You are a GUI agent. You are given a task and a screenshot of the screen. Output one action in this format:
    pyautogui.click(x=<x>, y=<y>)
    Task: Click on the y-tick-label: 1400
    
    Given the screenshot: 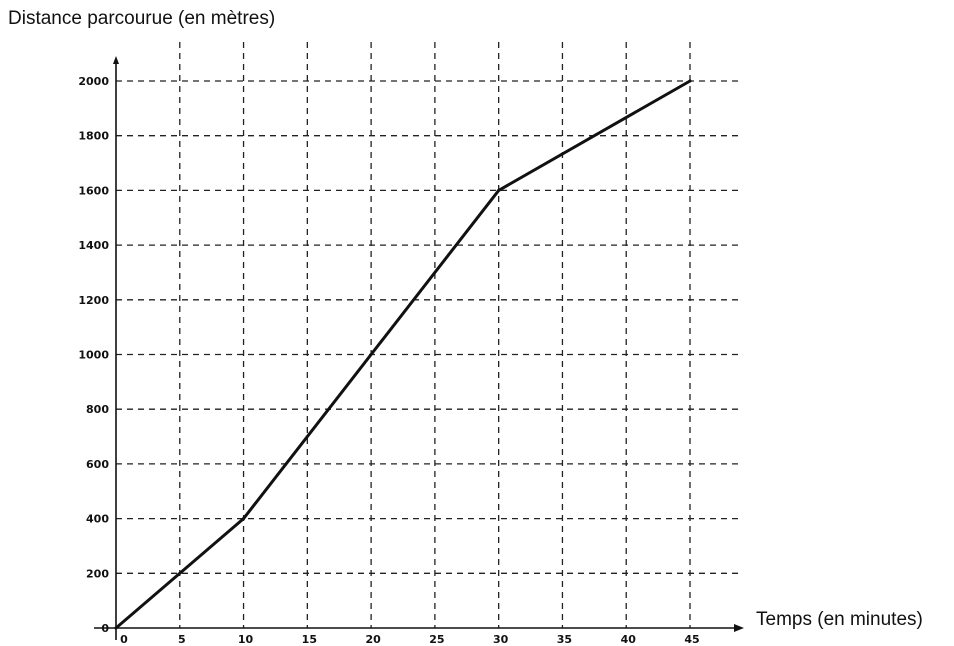 What is the action you would take?
    pyautogui.click(x=93, y=245)
    